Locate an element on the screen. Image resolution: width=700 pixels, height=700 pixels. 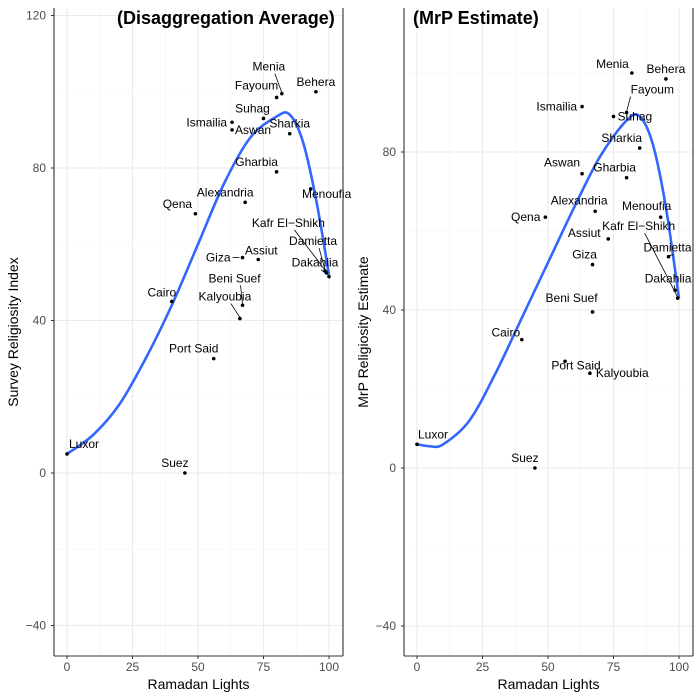
point-label: Suhag is located at coordinates (252, 108).